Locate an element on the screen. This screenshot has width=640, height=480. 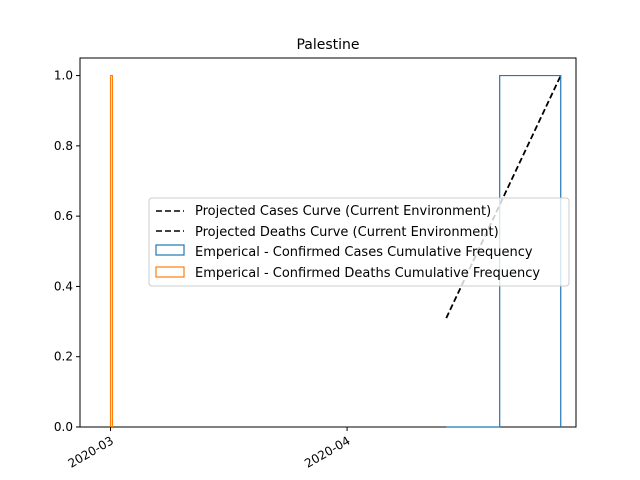
legend-swatch-empirical-cases is located at coordinates (170, 250).